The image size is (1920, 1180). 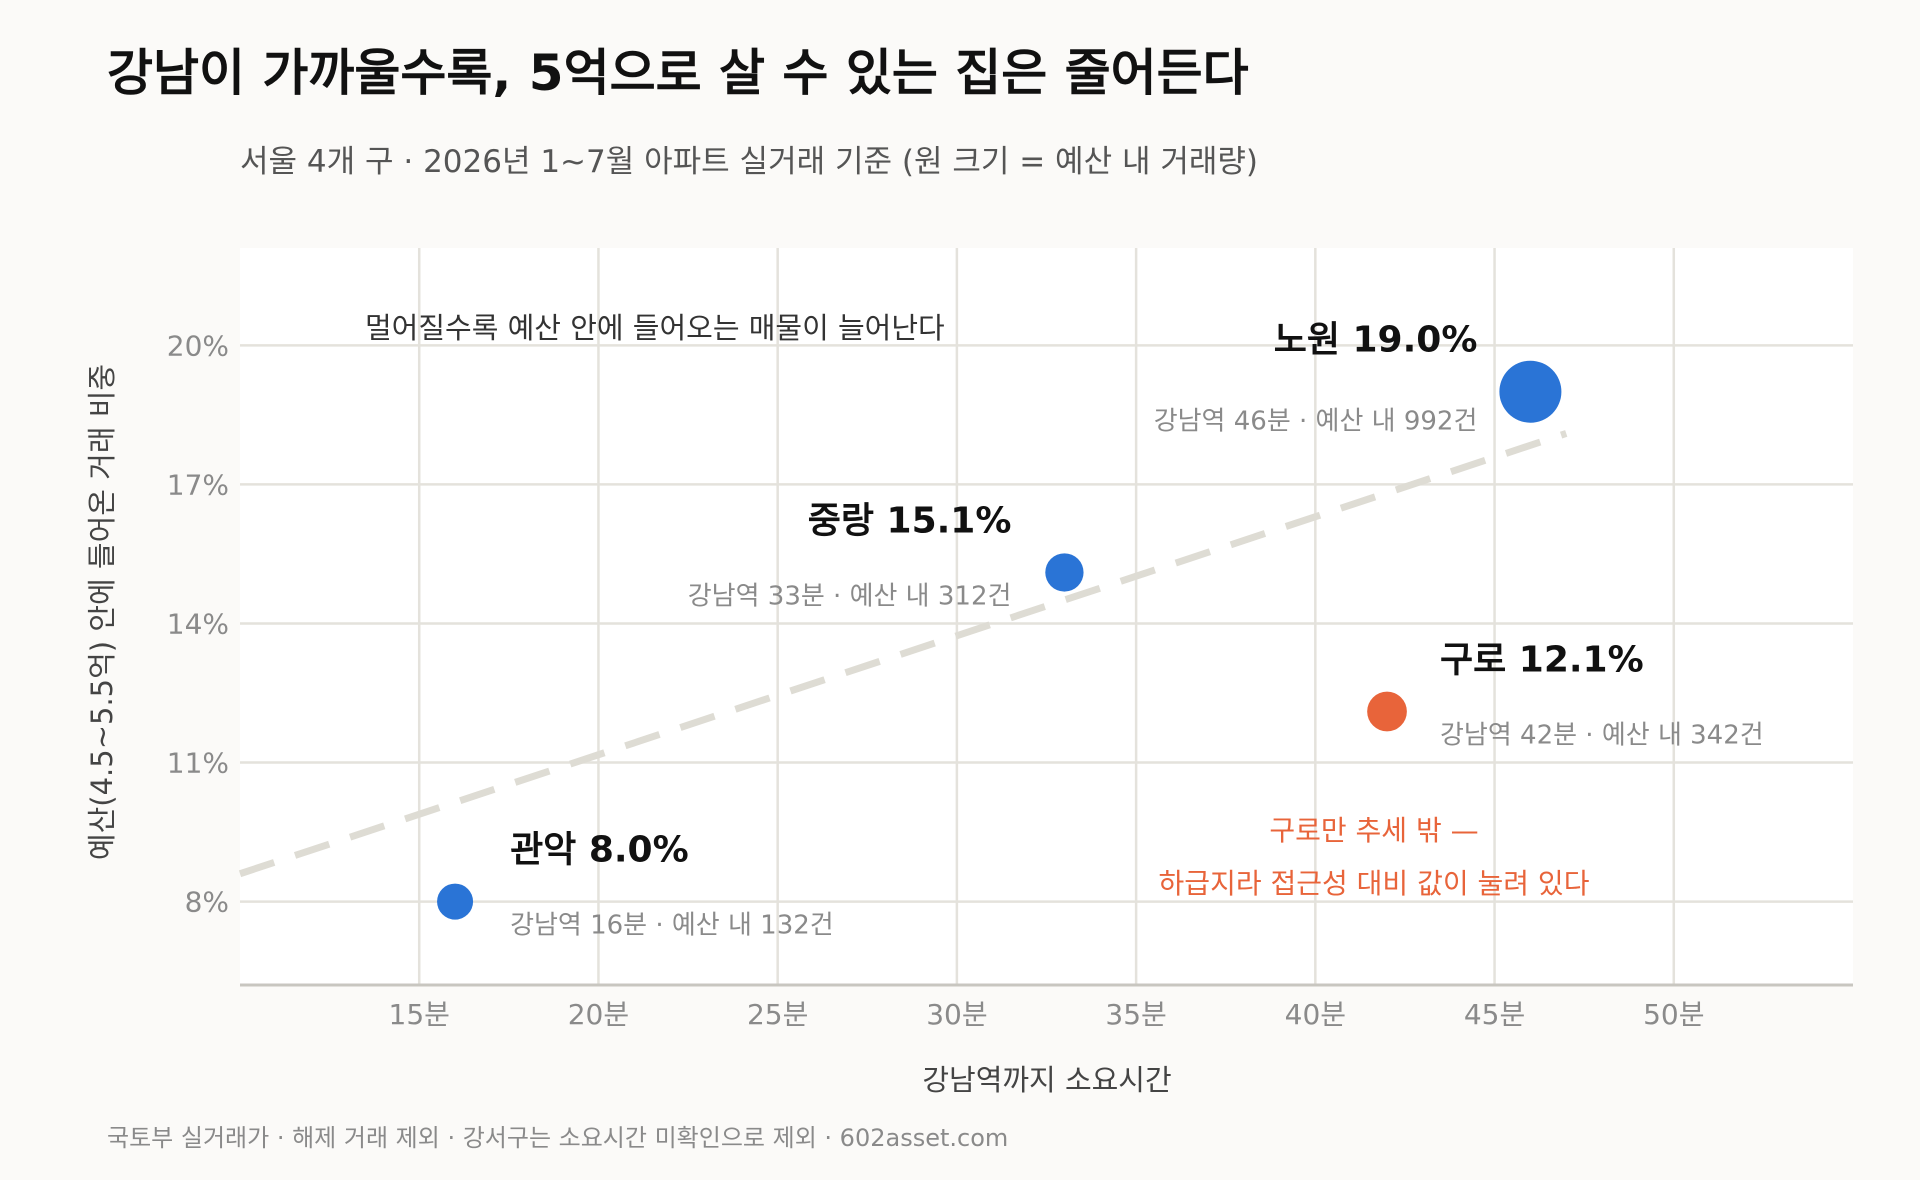 What do you see at coordinates (1046, 1080) in the screenshot?
I see `x-axis-label: 강남역까지 소요시간` at bounding box center [1046, 1080].